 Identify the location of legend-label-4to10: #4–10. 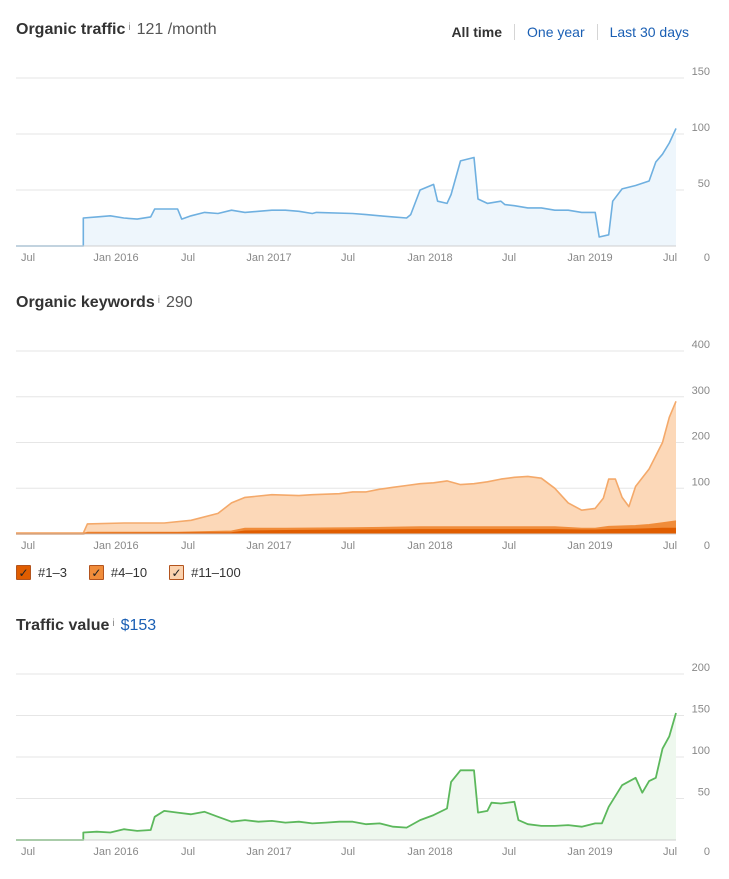
(129, 572).